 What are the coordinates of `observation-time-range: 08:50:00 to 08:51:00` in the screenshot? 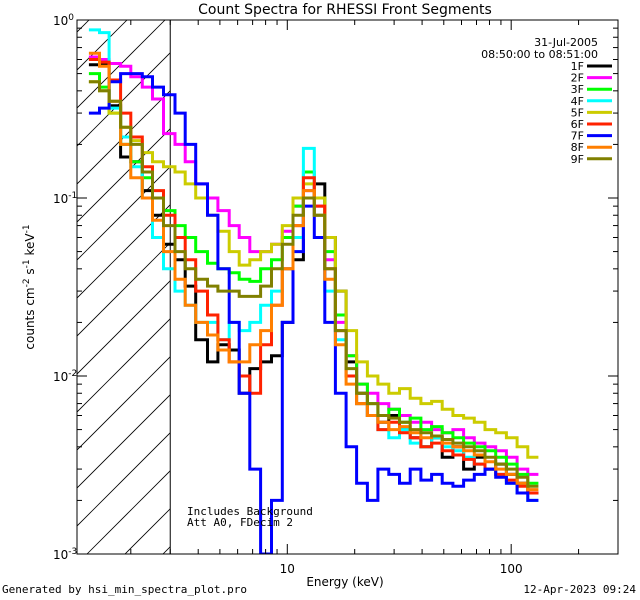 It's located at (539, 54).